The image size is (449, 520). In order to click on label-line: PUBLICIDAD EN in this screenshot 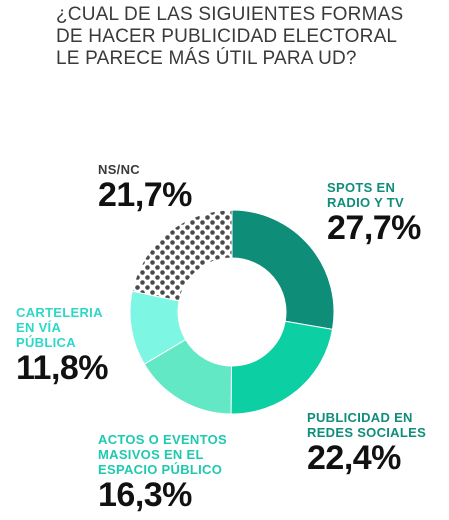, I will do `click(360, 417)`.